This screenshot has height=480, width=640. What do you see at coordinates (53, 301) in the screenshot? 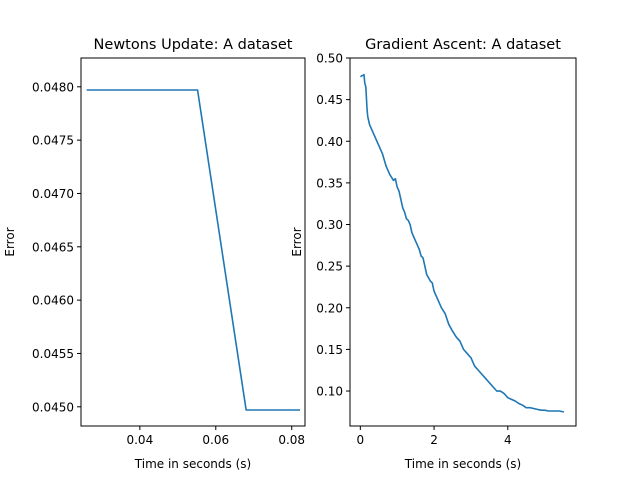
I see `y-tick-label: 0.0460` at bounding box center [53, 301].